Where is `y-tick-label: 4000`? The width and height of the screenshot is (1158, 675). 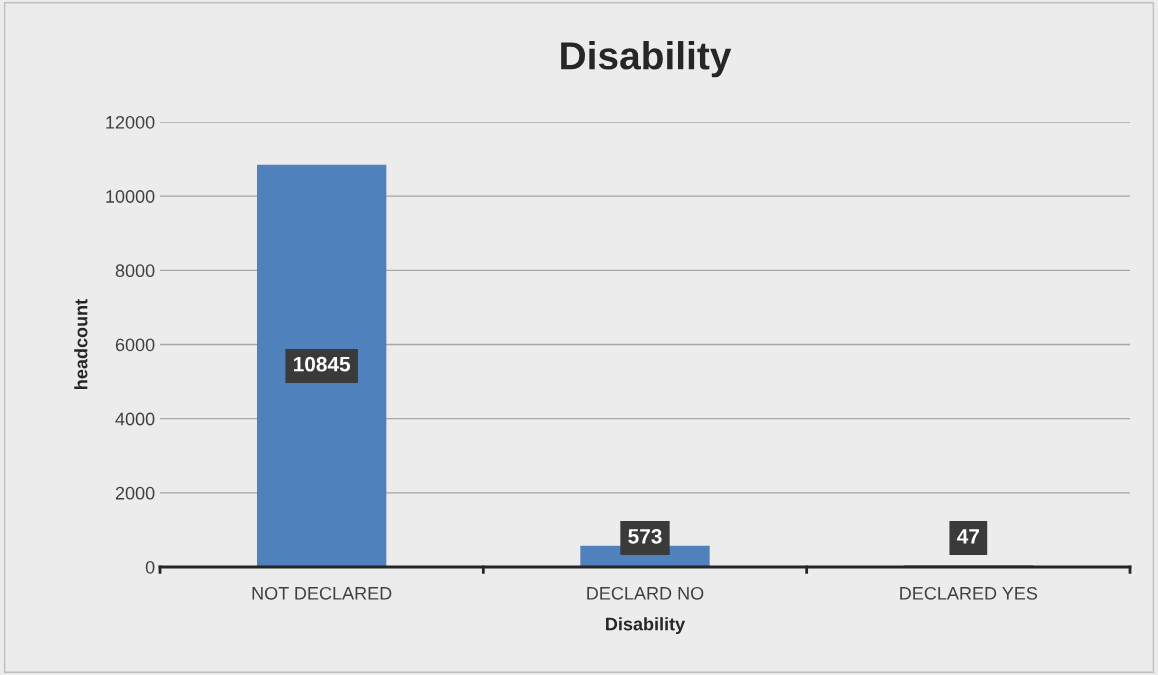 y-tick-label: 4000 is located at coordinates (135, 419).